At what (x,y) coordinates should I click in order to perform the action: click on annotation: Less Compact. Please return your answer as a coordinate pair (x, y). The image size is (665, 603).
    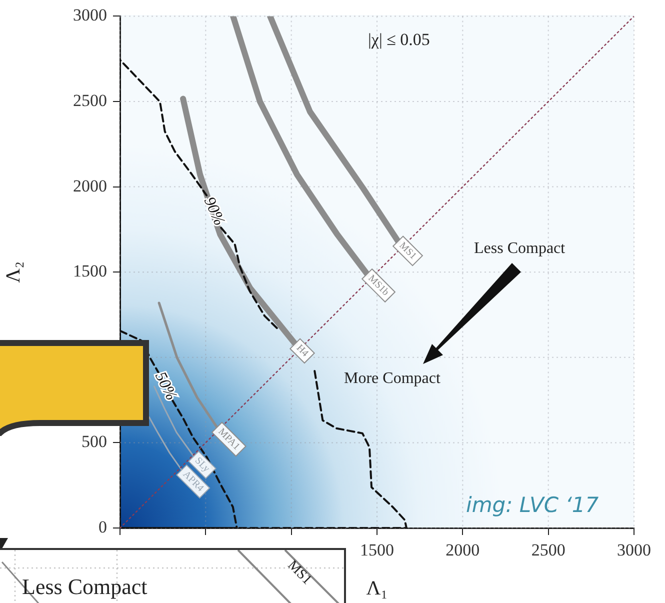
    Looking at the image, I should click on (520, 249).